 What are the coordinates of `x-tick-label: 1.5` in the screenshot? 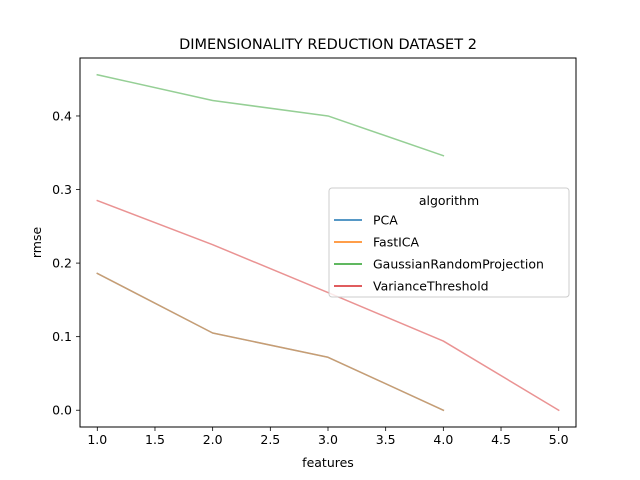 It's located at (155, 439).